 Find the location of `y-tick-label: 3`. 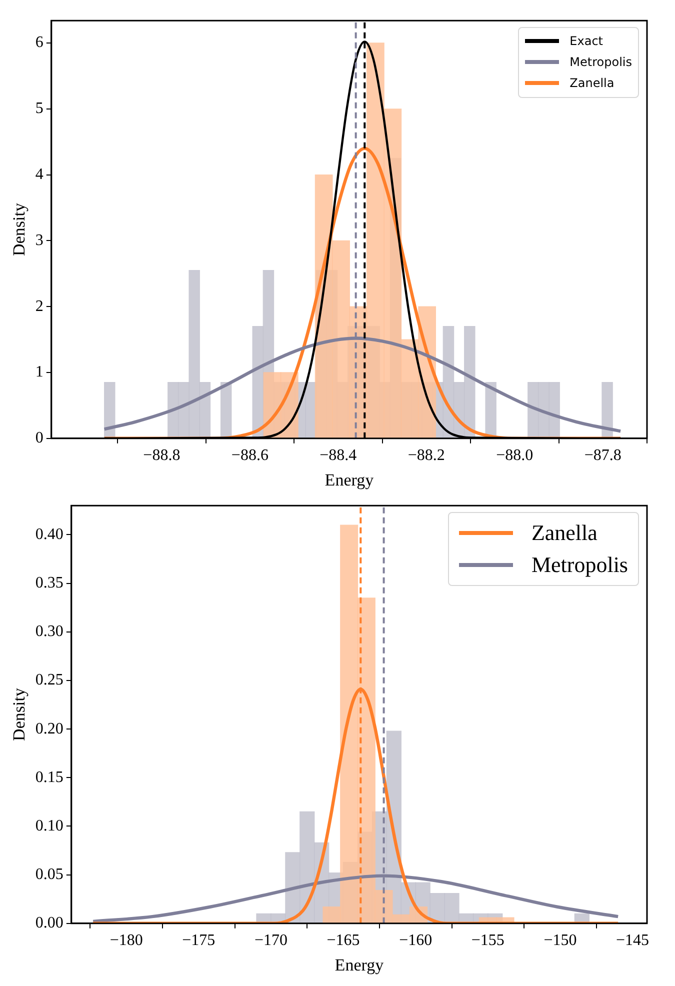

y-tick-label: 3 is located at coordinates (39, 240).